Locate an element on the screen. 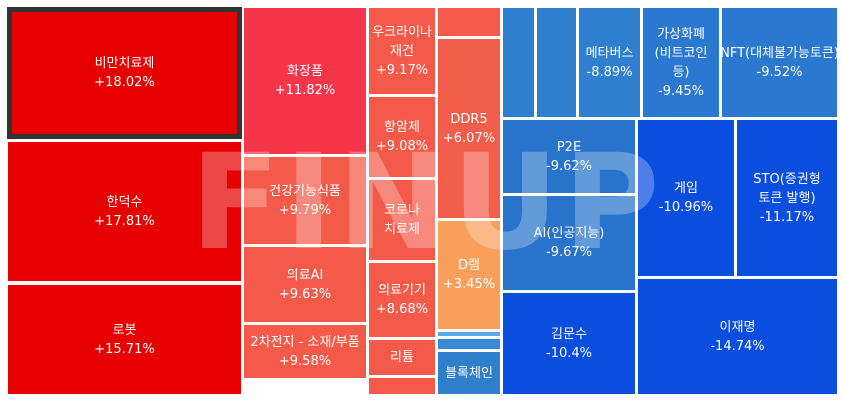 Image resolution: width=843 pixels, height=400 pixels. tile-value: -14.74% is located at coordinates (737, 346).